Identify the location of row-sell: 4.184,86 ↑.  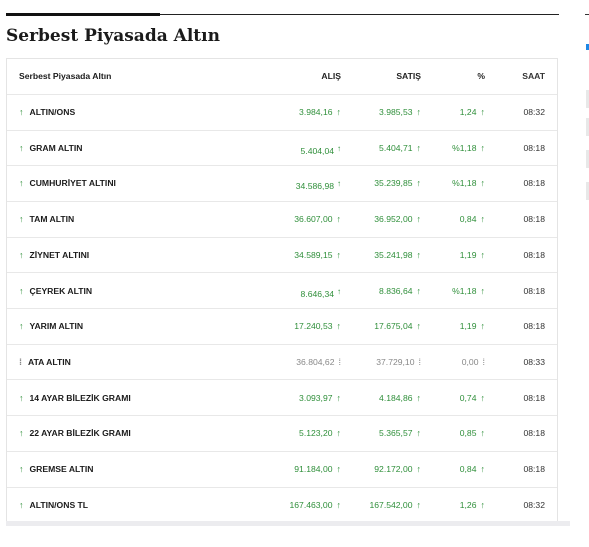
(400, 398).